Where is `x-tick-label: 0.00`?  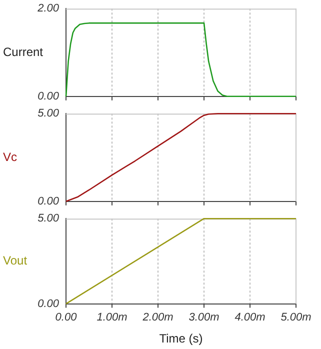 x-tick-label: 0.00 is located at coordinates (66, 317).